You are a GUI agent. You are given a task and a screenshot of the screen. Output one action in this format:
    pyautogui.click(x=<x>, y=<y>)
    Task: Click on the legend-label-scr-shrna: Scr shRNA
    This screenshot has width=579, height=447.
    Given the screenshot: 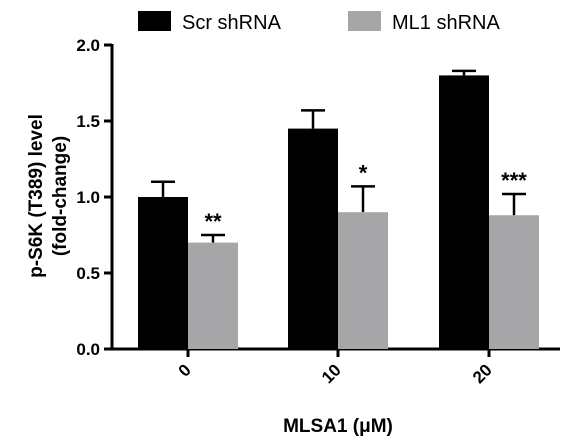 What is the action you would take?
    pyautogui.click(x=232, y=23)
    